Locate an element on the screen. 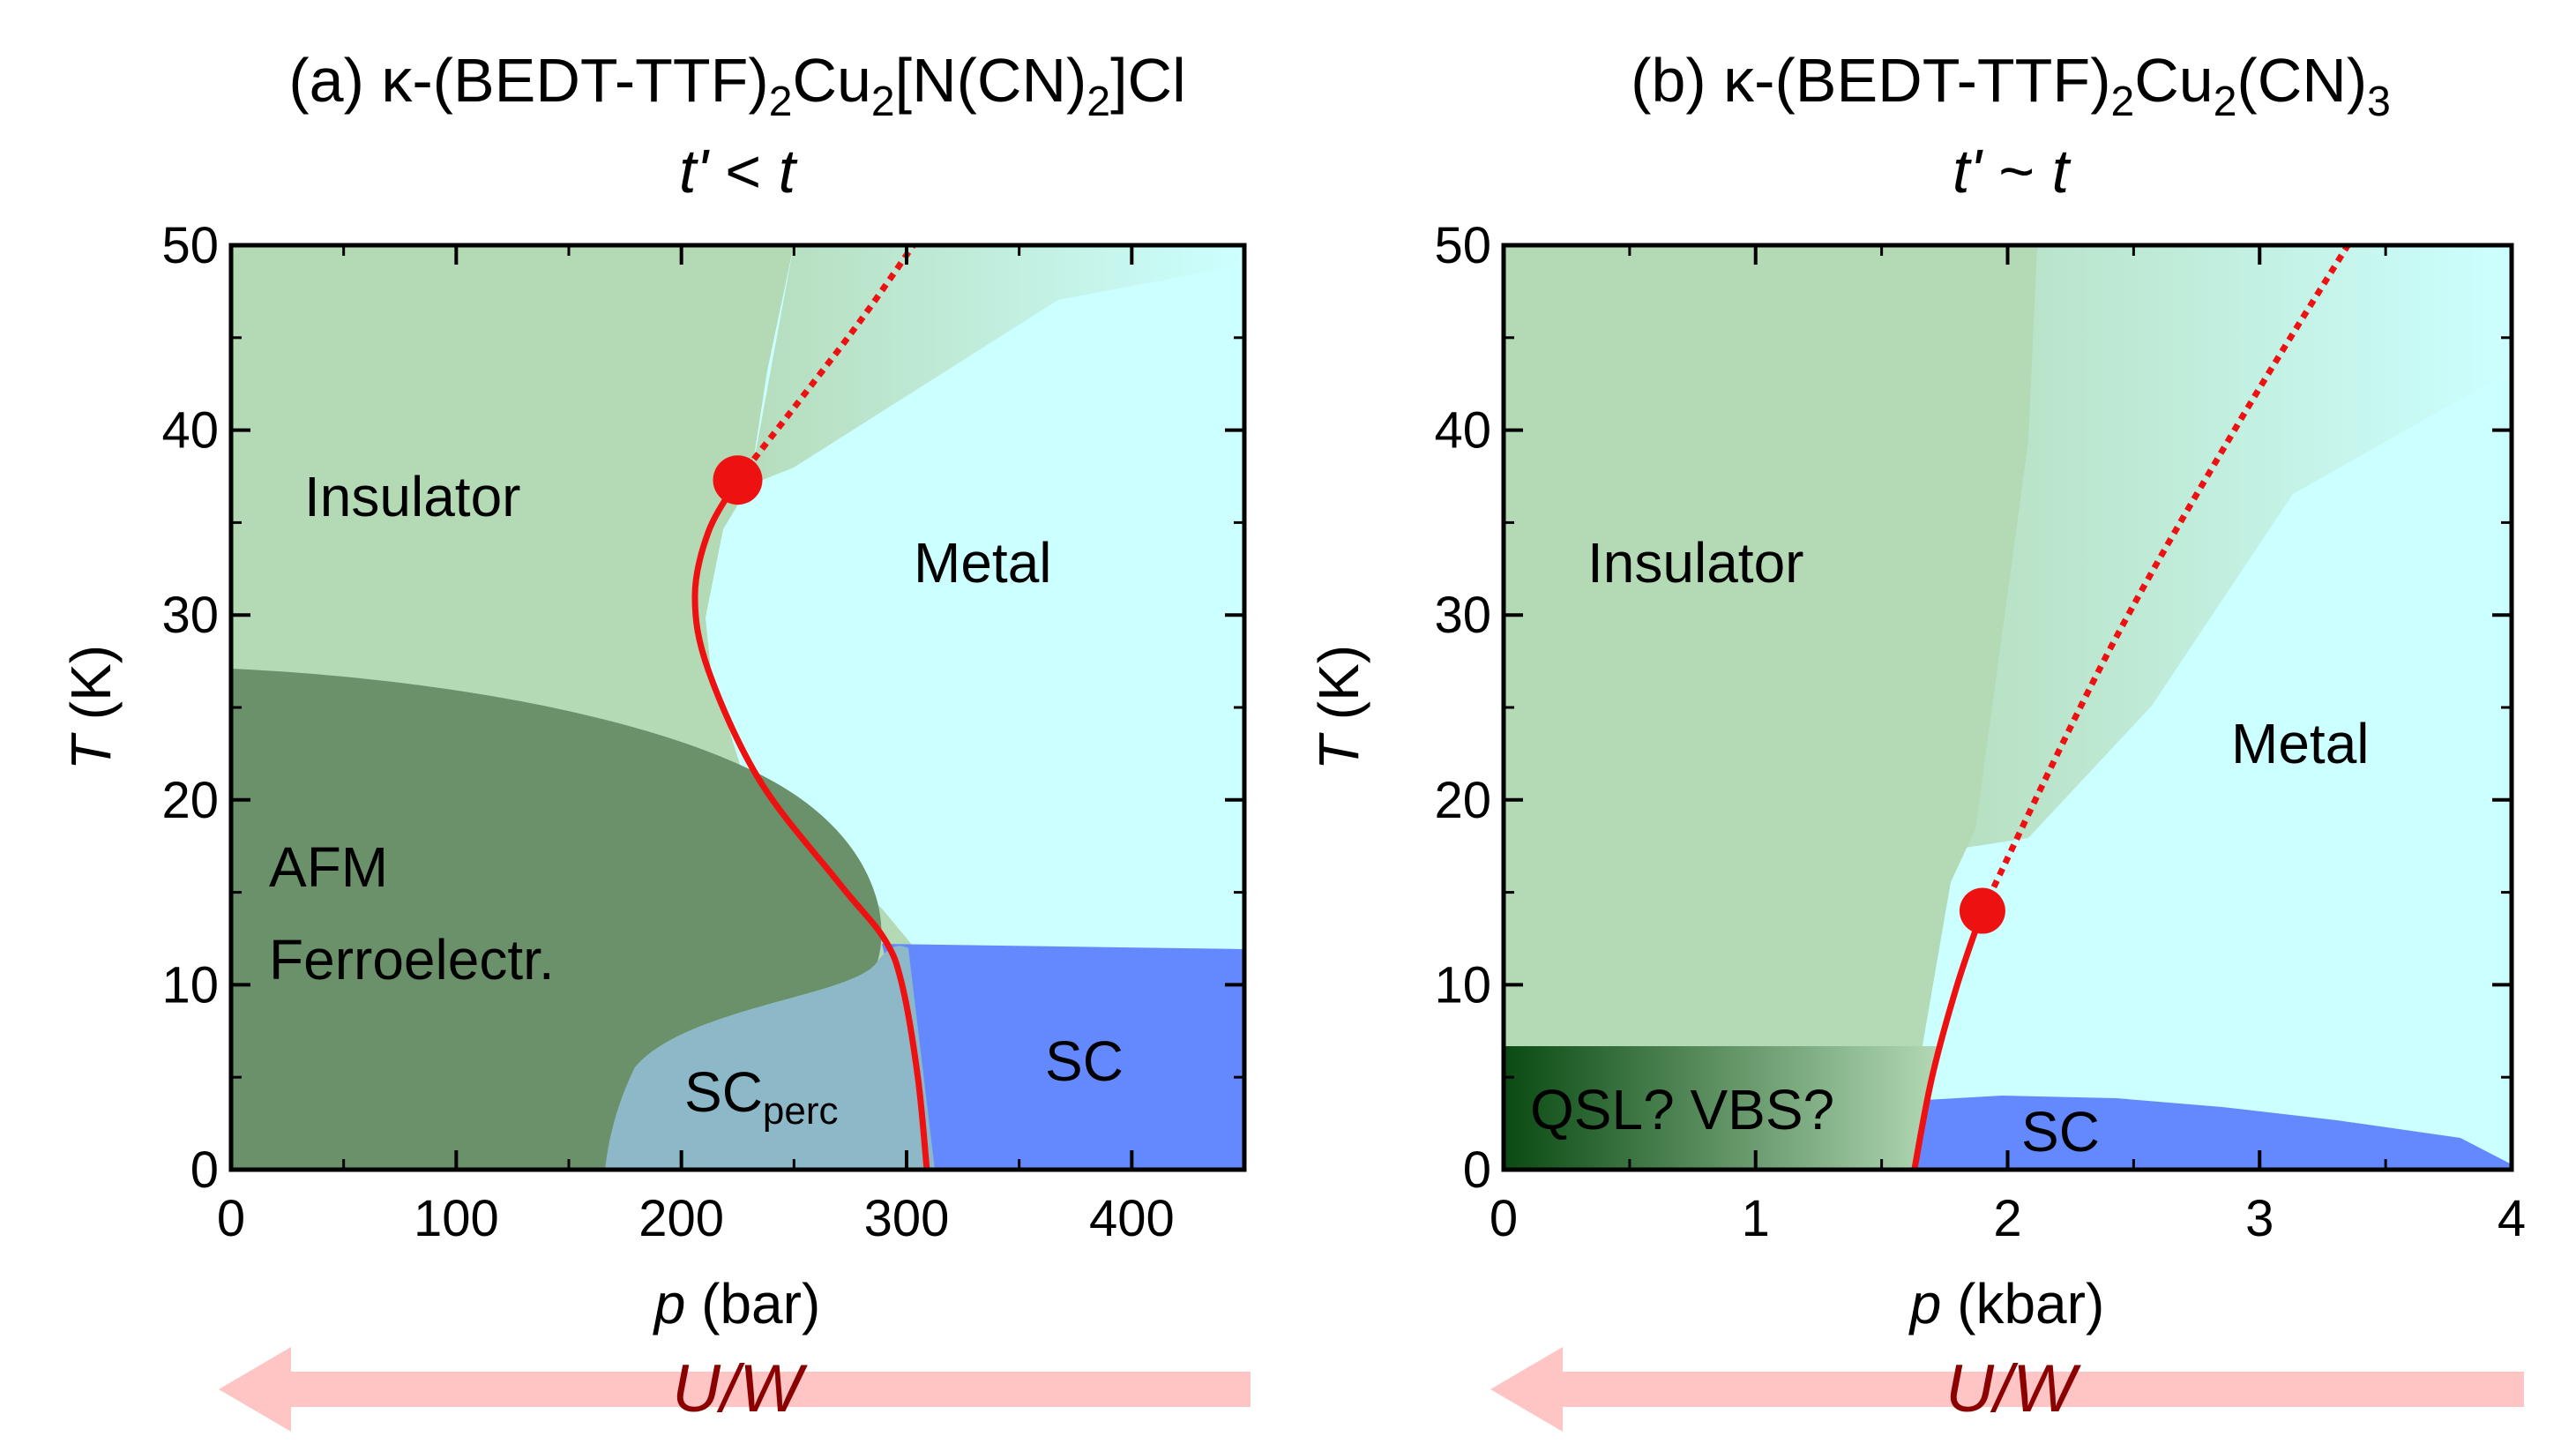 Image resolution: width=2576 pixels, height=1444 pixels. region-label-insulator-b: Insulator is located at coordinates (1695, 563).